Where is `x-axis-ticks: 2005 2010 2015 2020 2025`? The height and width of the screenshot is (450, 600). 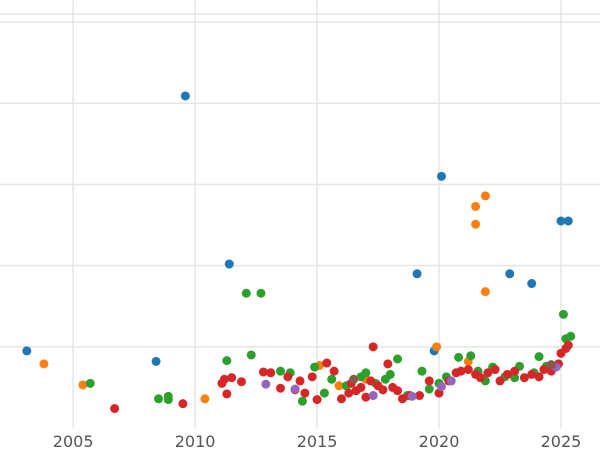 x-axis-ticks: 2005 2010 2015 2020 2025 is located at coordinates (317, 441).